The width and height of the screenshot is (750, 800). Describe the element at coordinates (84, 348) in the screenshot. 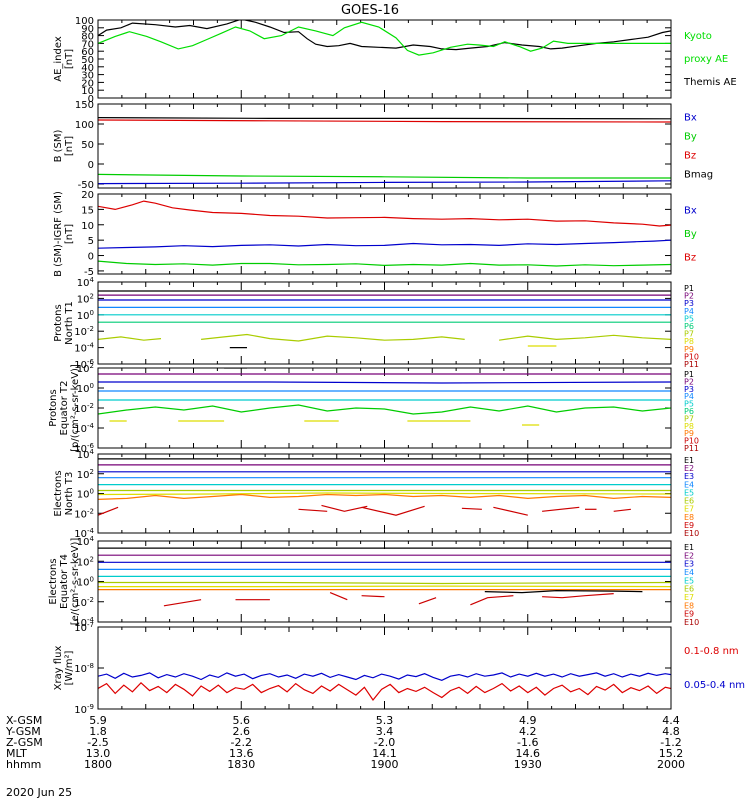

I see `y-tick-label: 10-4` at that location.